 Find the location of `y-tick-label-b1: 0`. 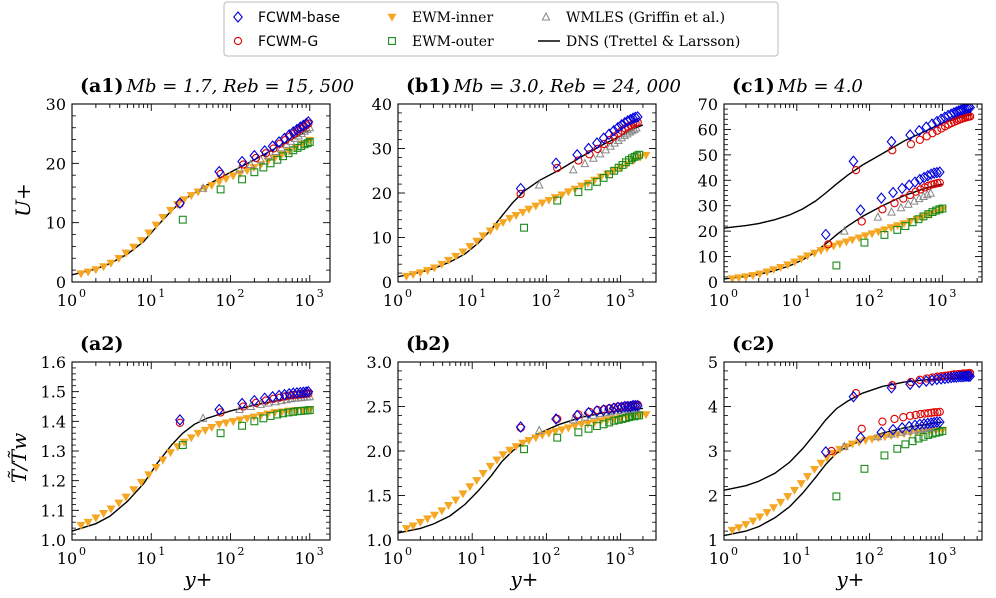

y-tick-label-b1: 0 is located at coordinates (387, 282).